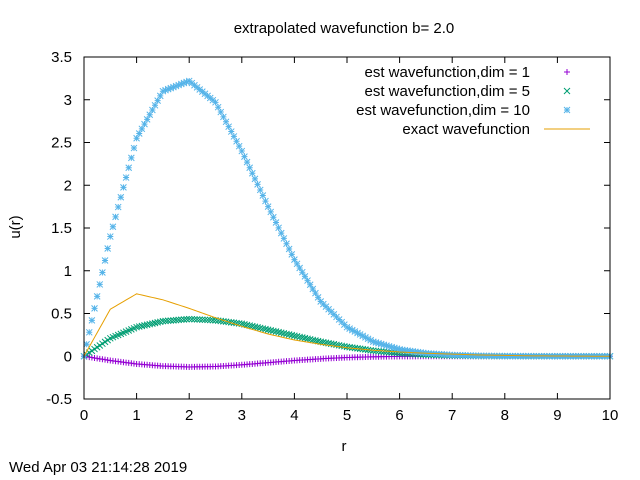  What do you see at coordinates (84, 415) in the screenshot?
I see `x-tick-label: 0` at bounding box center [84, 415].